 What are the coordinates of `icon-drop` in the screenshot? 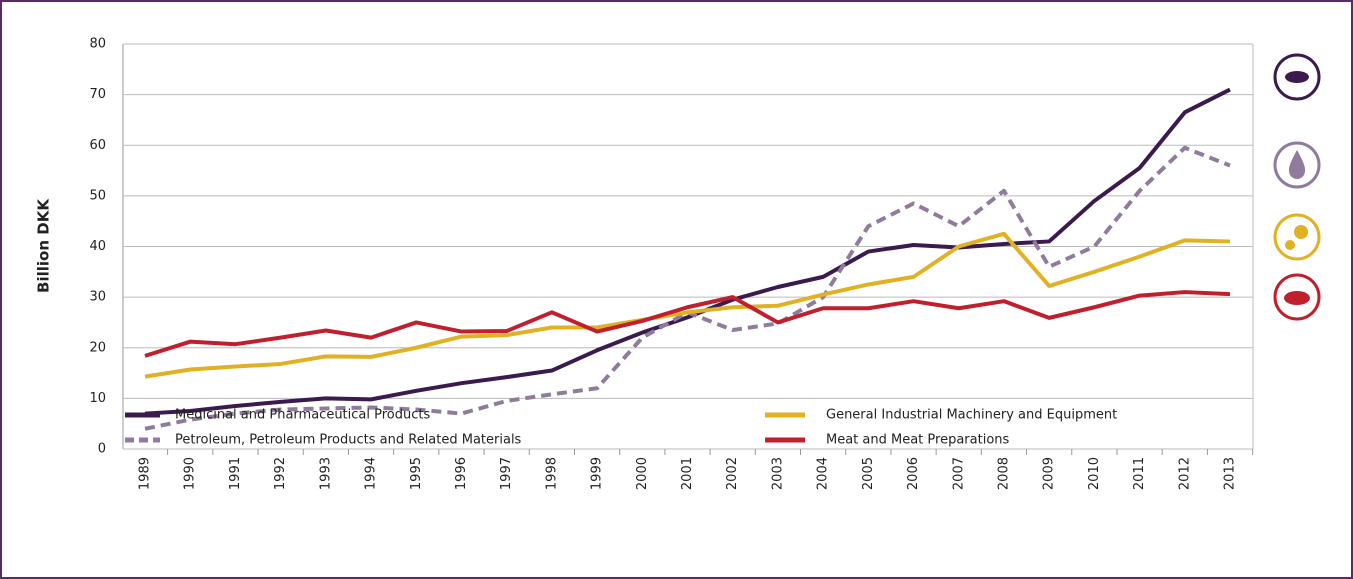 It's located at (1297, 164).